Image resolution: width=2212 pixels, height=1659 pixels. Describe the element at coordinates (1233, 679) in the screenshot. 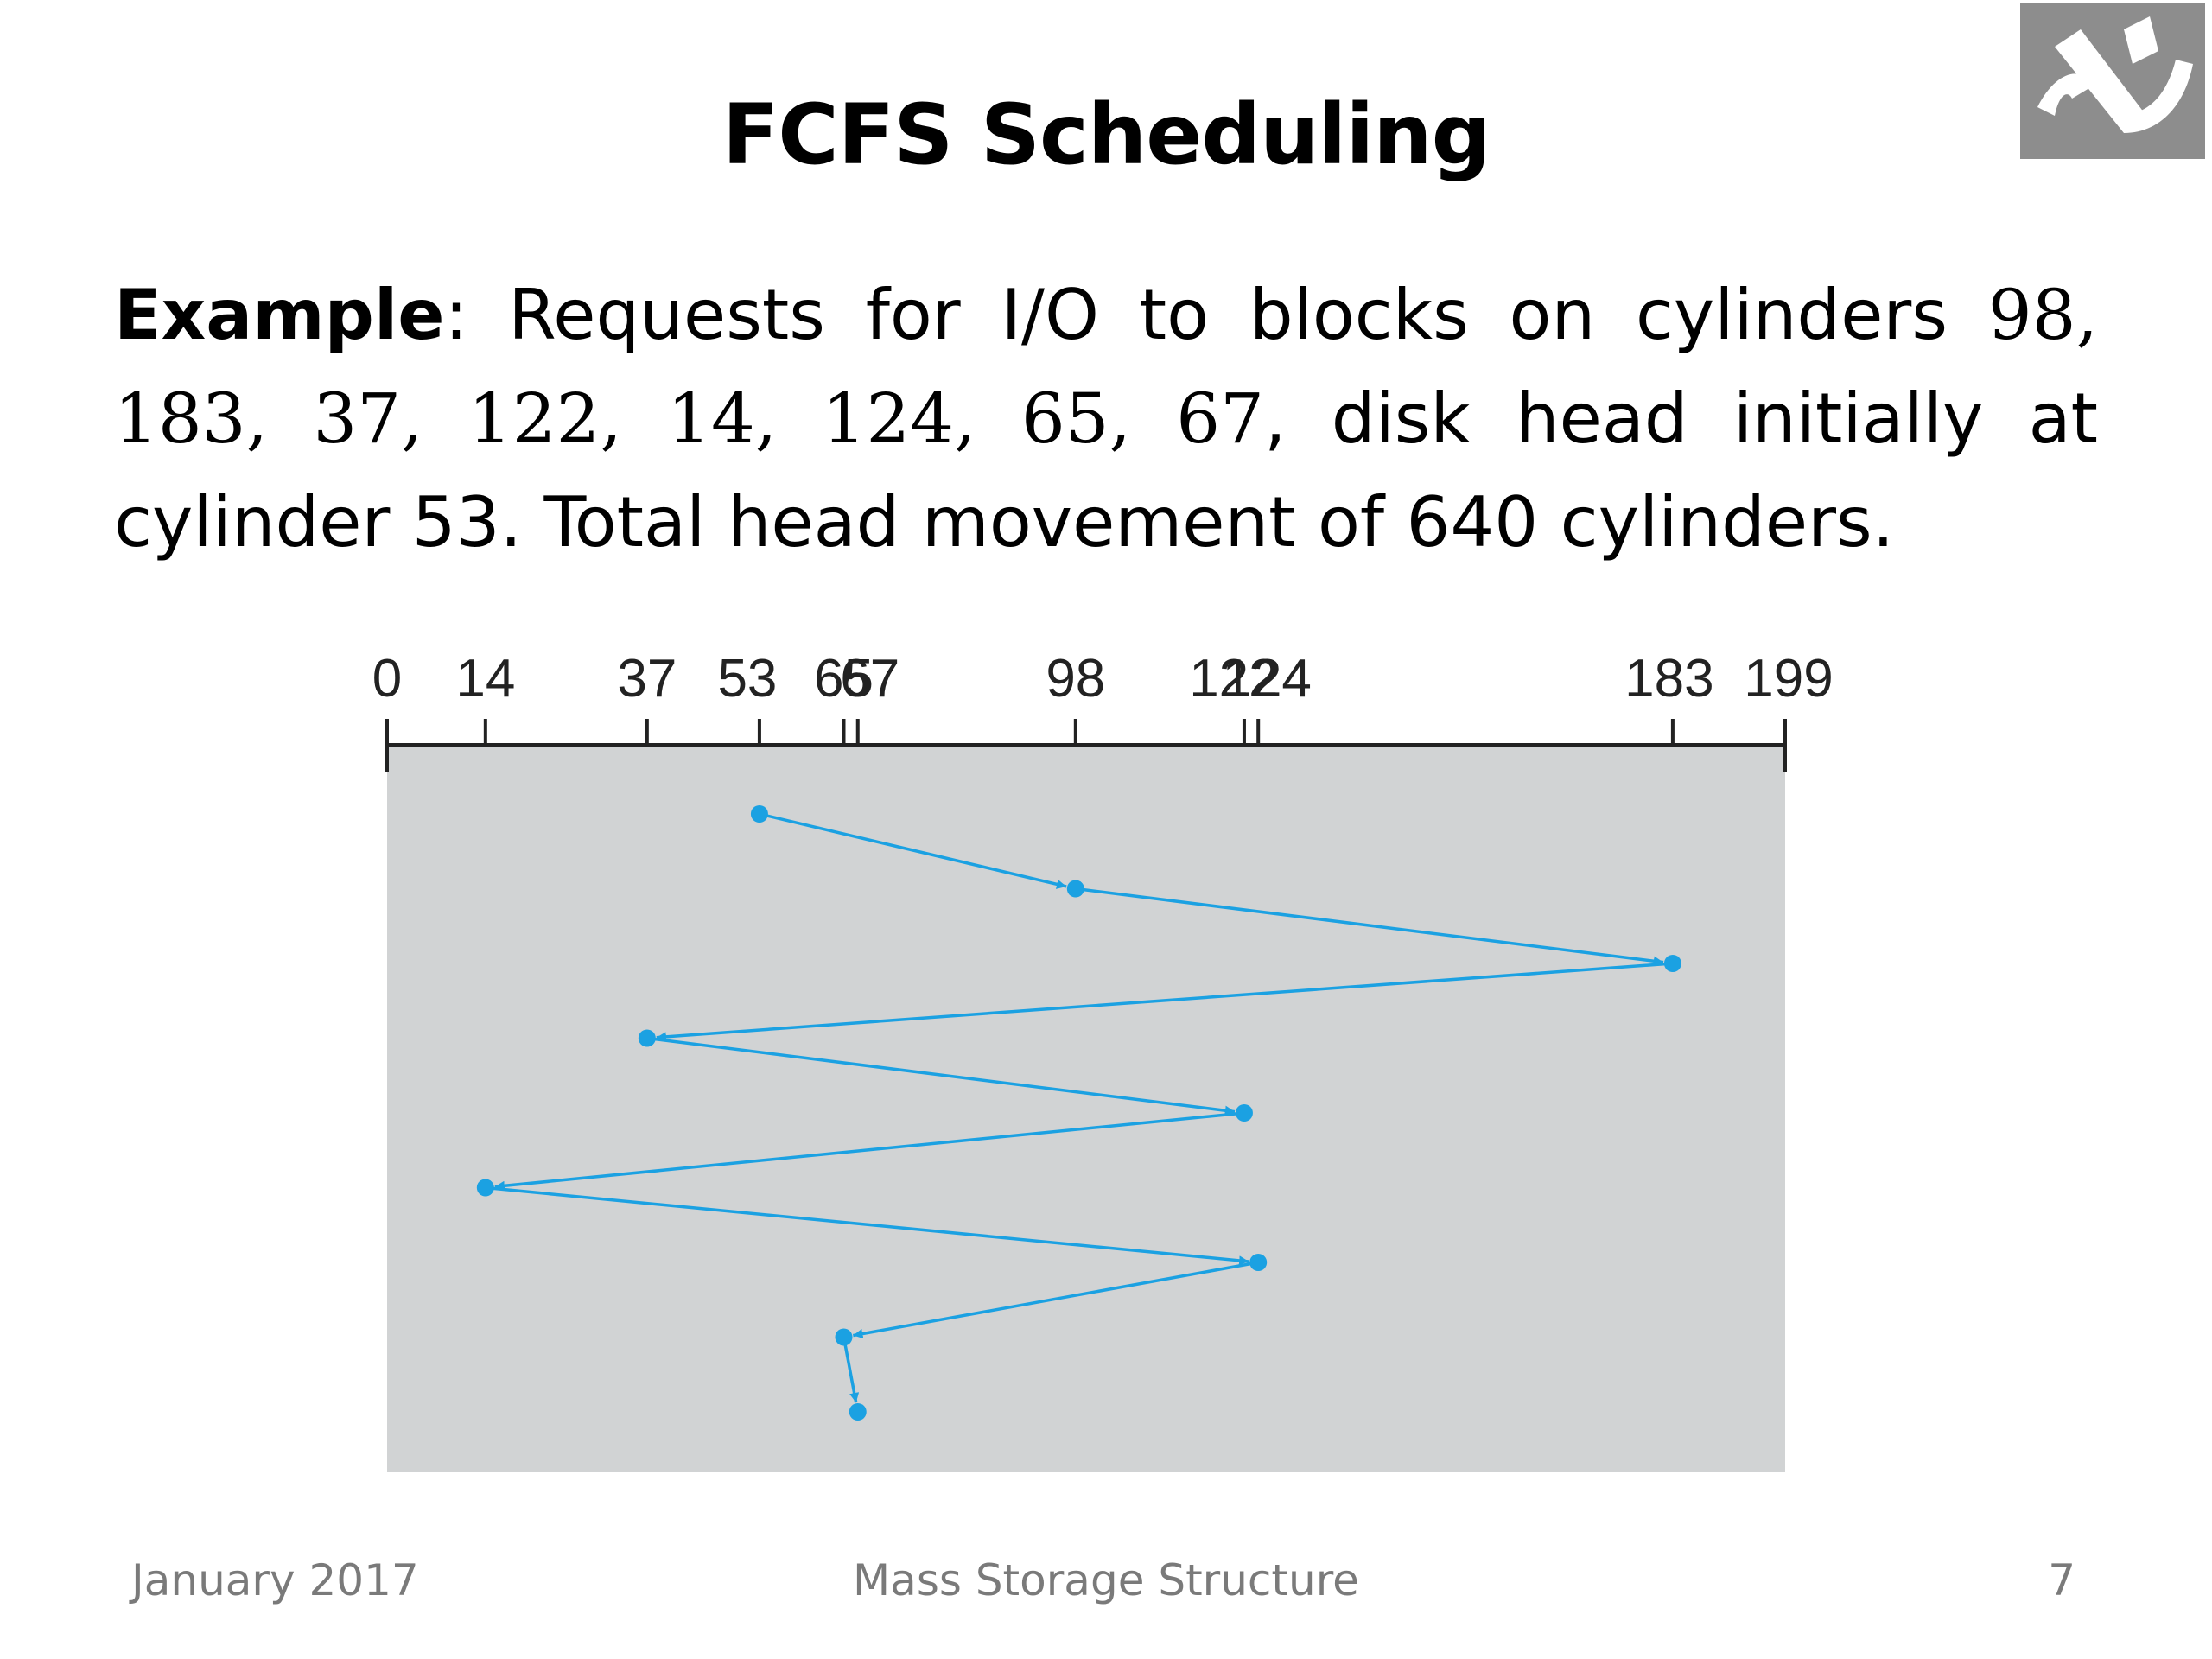

I see `tick-label: 122` at that location.